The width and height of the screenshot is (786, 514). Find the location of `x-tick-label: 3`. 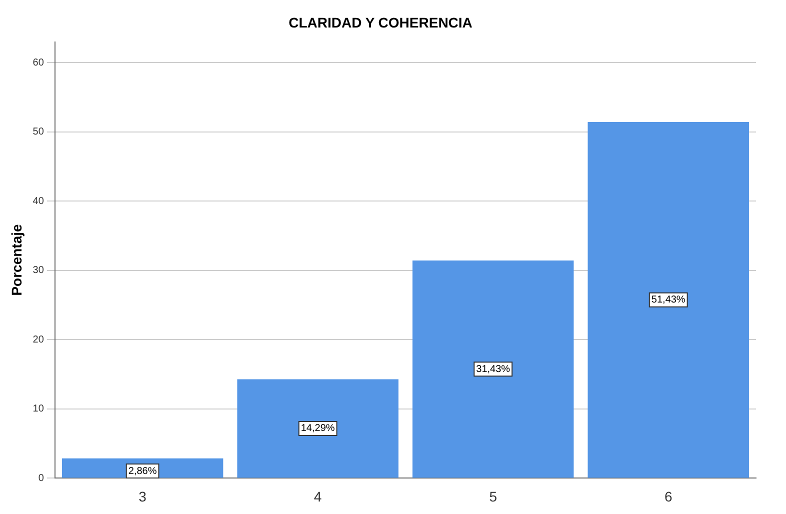

x-tick-label: 3 is located at coordinates (142, 496).